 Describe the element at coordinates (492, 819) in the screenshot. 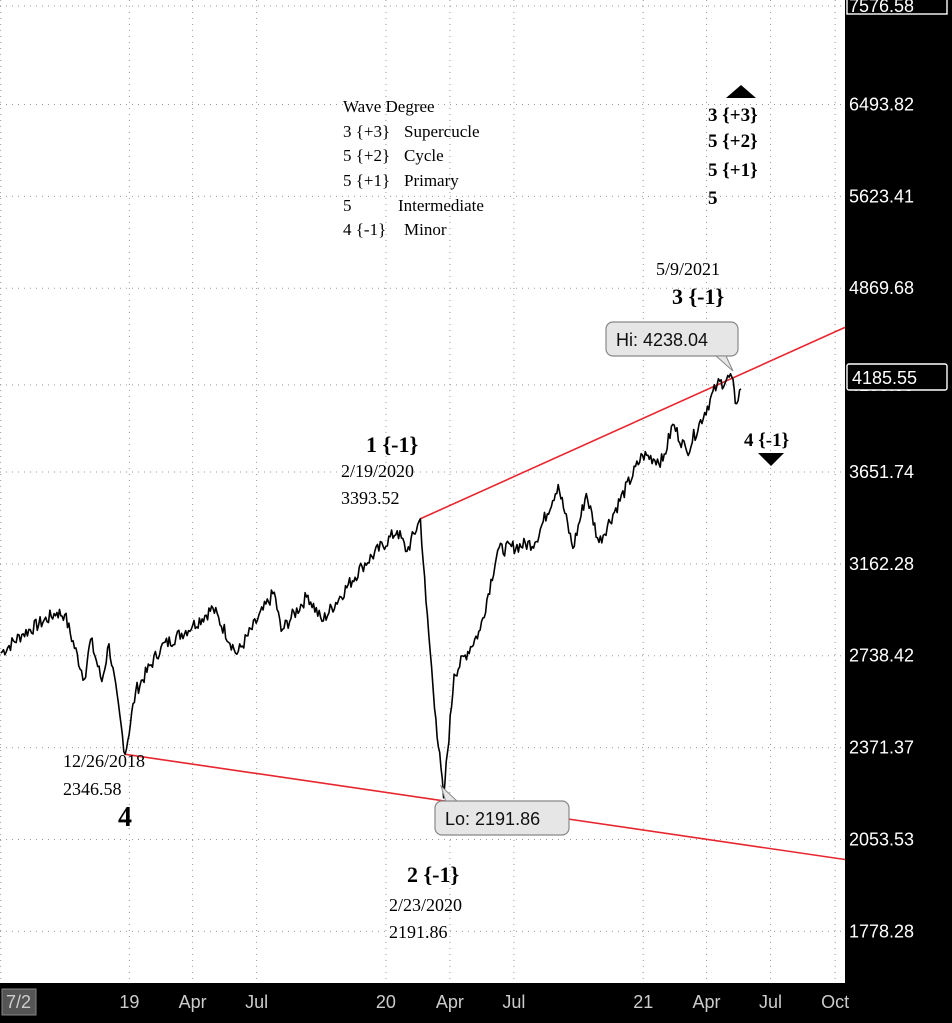

I see `lo-callout-text: Lo: 2191.86` at that location.